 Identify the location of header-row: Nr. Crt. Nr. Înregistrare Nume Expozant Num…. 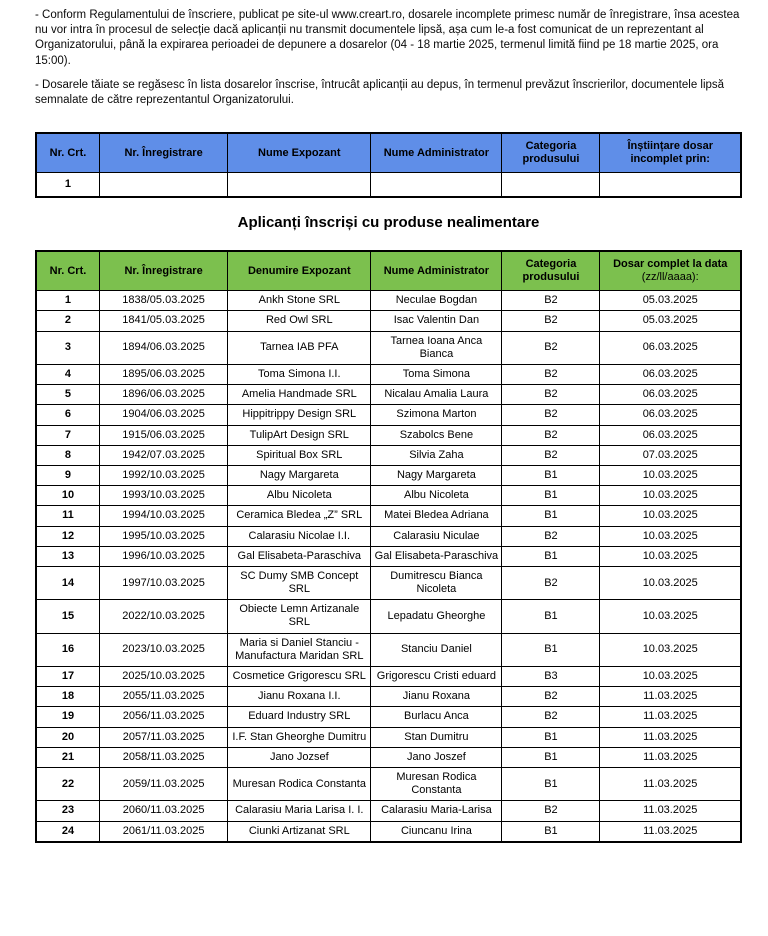
(388, 153).